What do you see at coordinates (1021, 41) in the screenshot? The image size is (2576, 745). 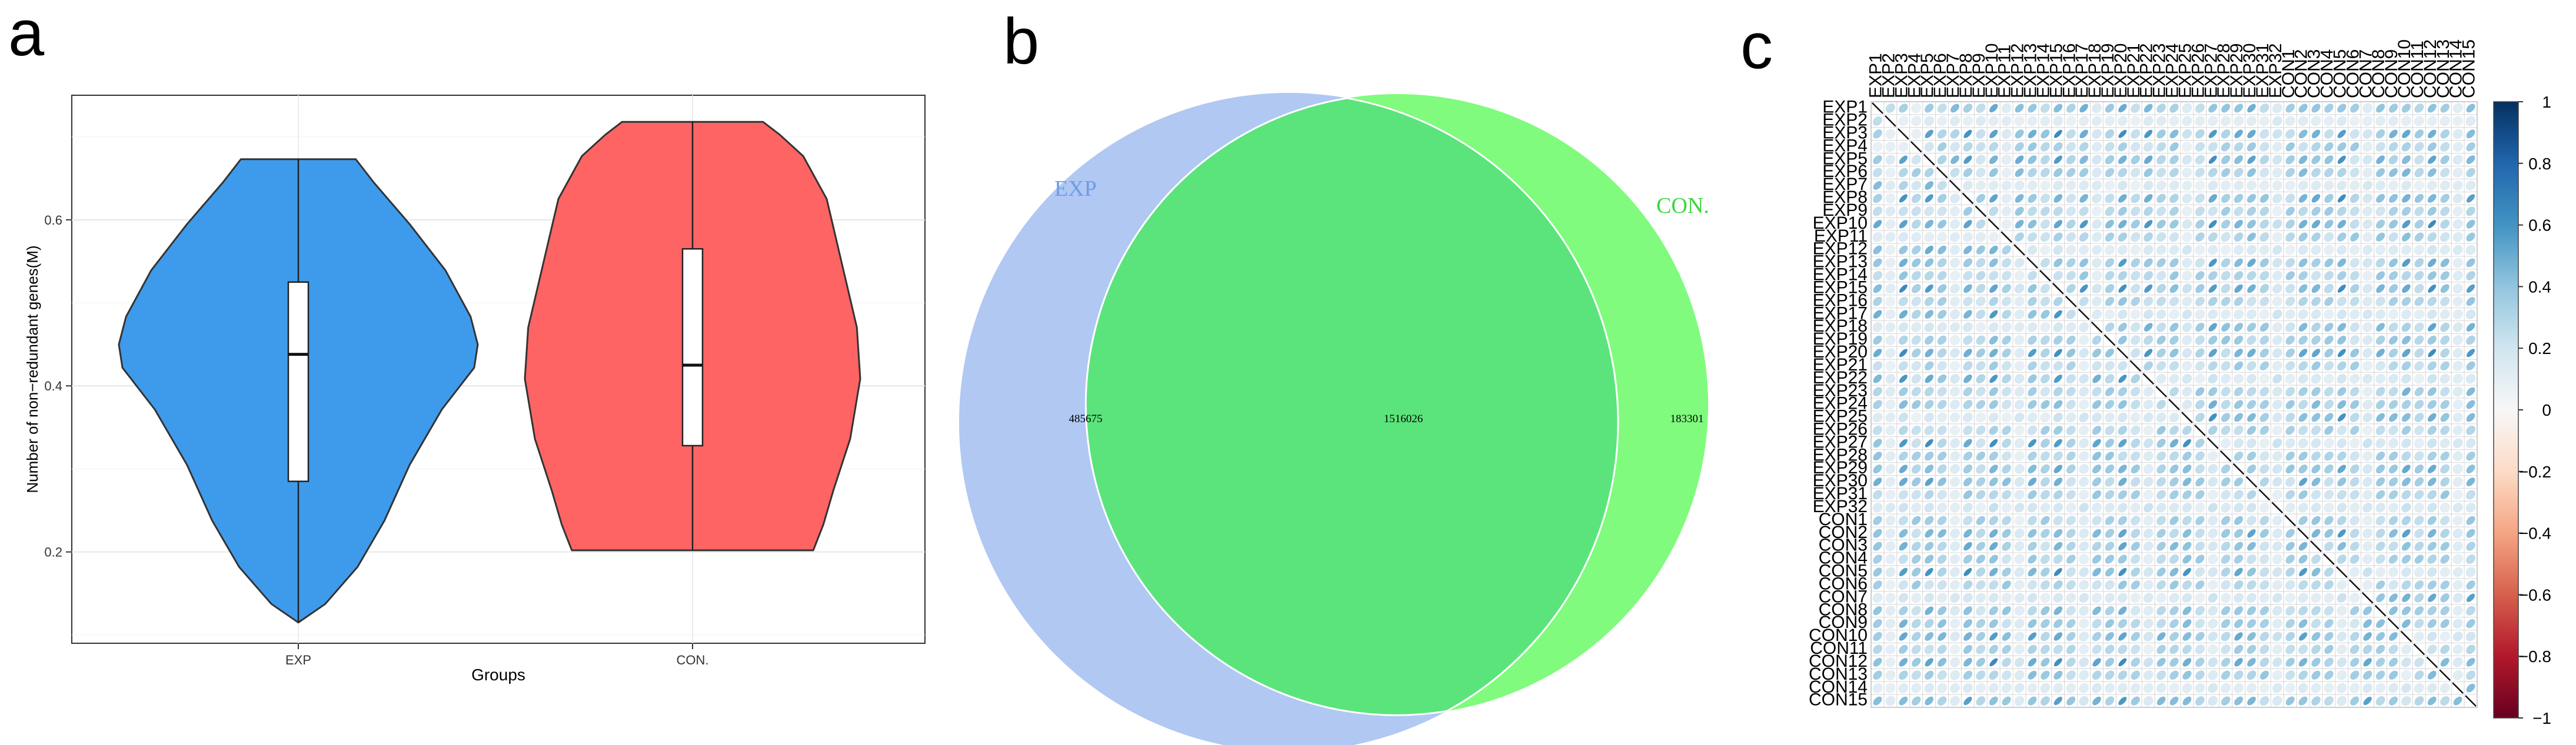 I see `panel-label-b: b` at bounding box center [1021, 41].